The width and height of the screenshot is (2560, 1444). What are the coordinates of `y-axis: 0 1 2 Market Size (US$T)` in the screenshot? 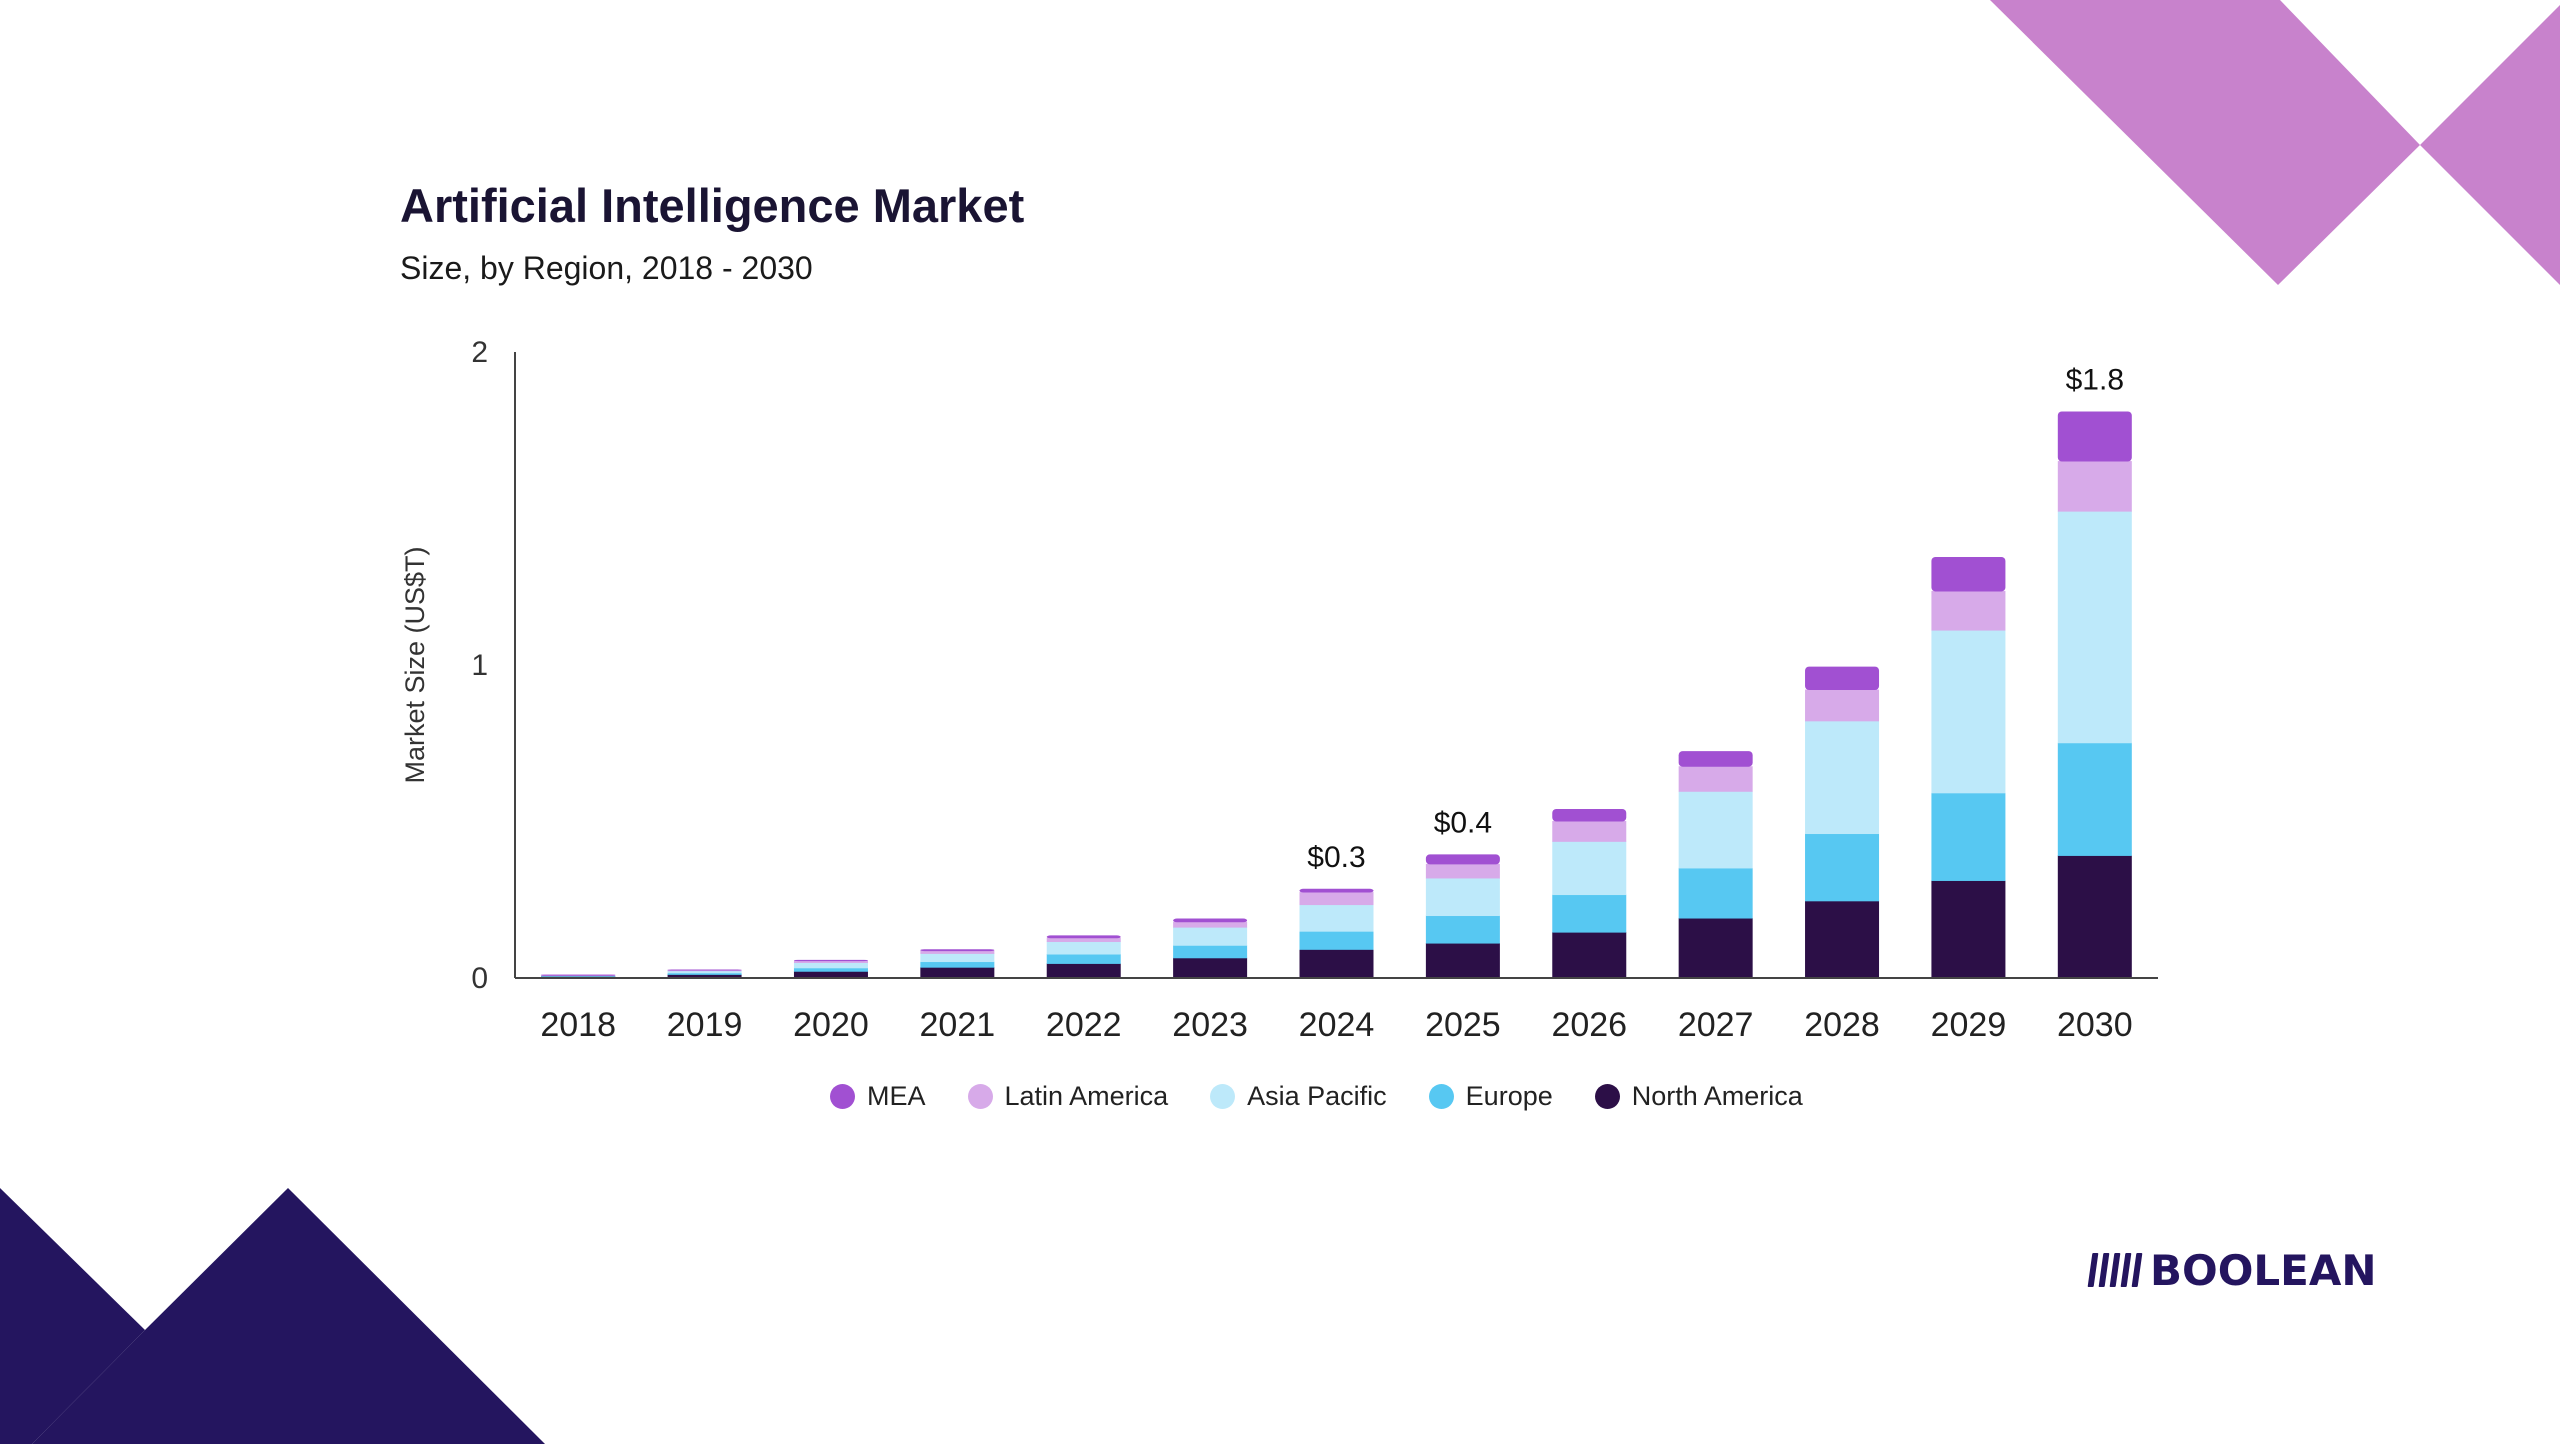 It's located at (458, 665).